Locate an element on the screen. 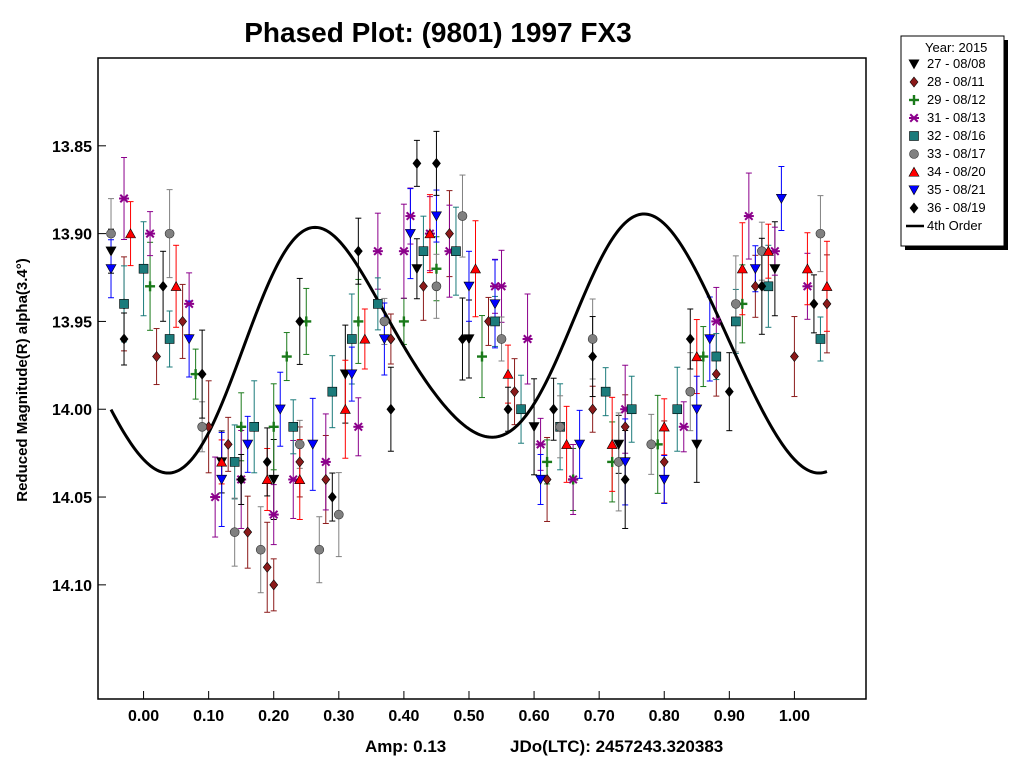 Image resolution: width=1024 pixels, height=768 pixels. legend-label: 28 - 08/11 is located at coordinates (956, 81).